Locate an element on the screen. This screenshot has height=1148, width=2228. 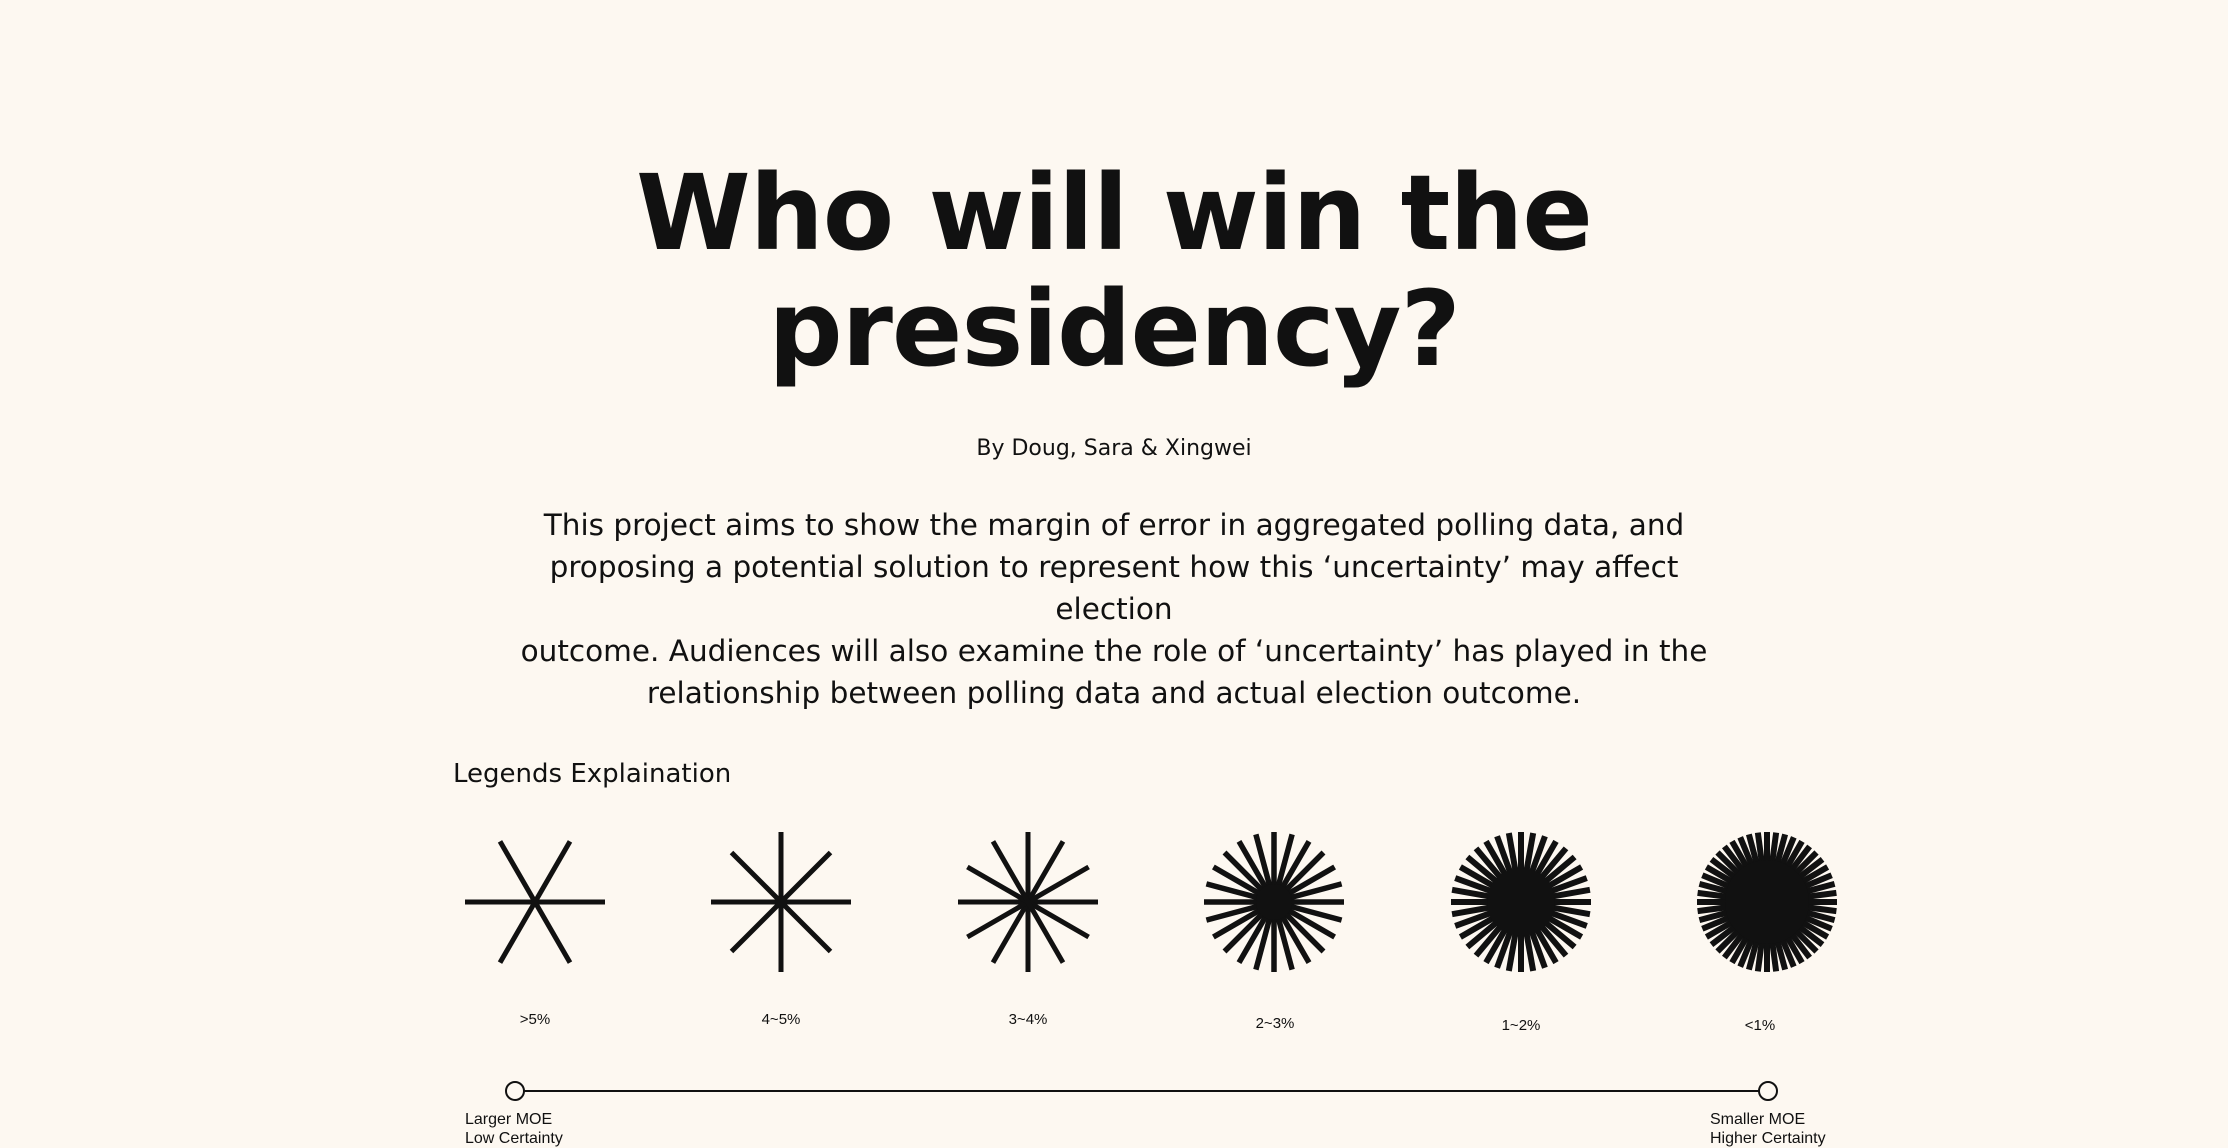
starburst-12-svg is located at coordinates (1028, 902).